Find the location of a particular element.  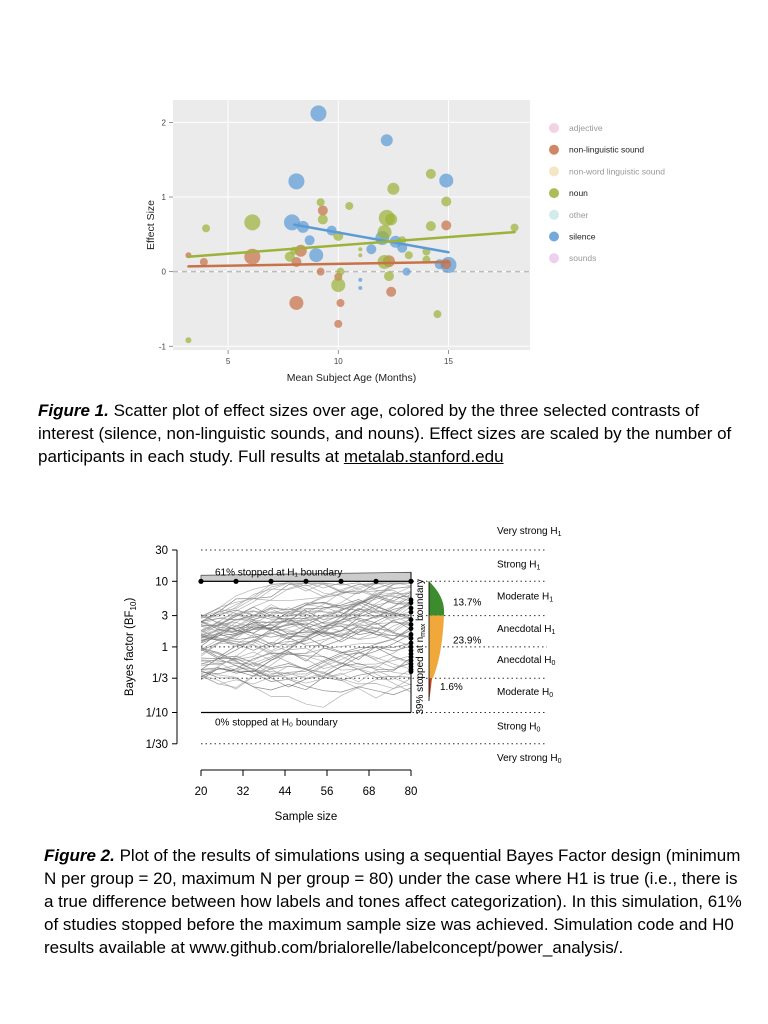

y-tick-label: 1/10 is located at coordinates (157, 714).